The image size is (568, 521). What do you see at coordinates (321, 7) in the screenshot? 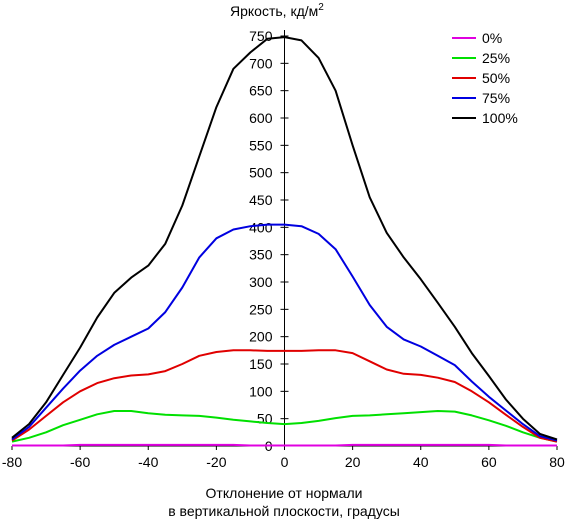
I see `y-axis-label-superscript: 2` at bounding box center [321, 7].